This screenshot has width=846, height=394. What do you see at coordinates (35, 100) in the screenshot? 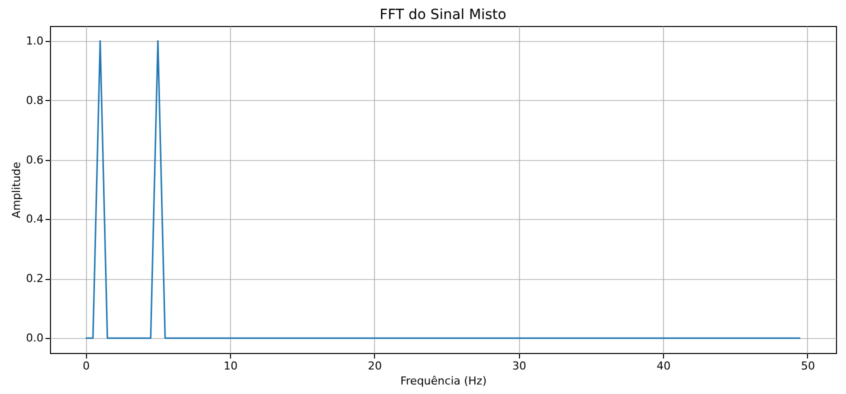
I see `y-tick-label: 0.8` at bounding box center [35, 100].